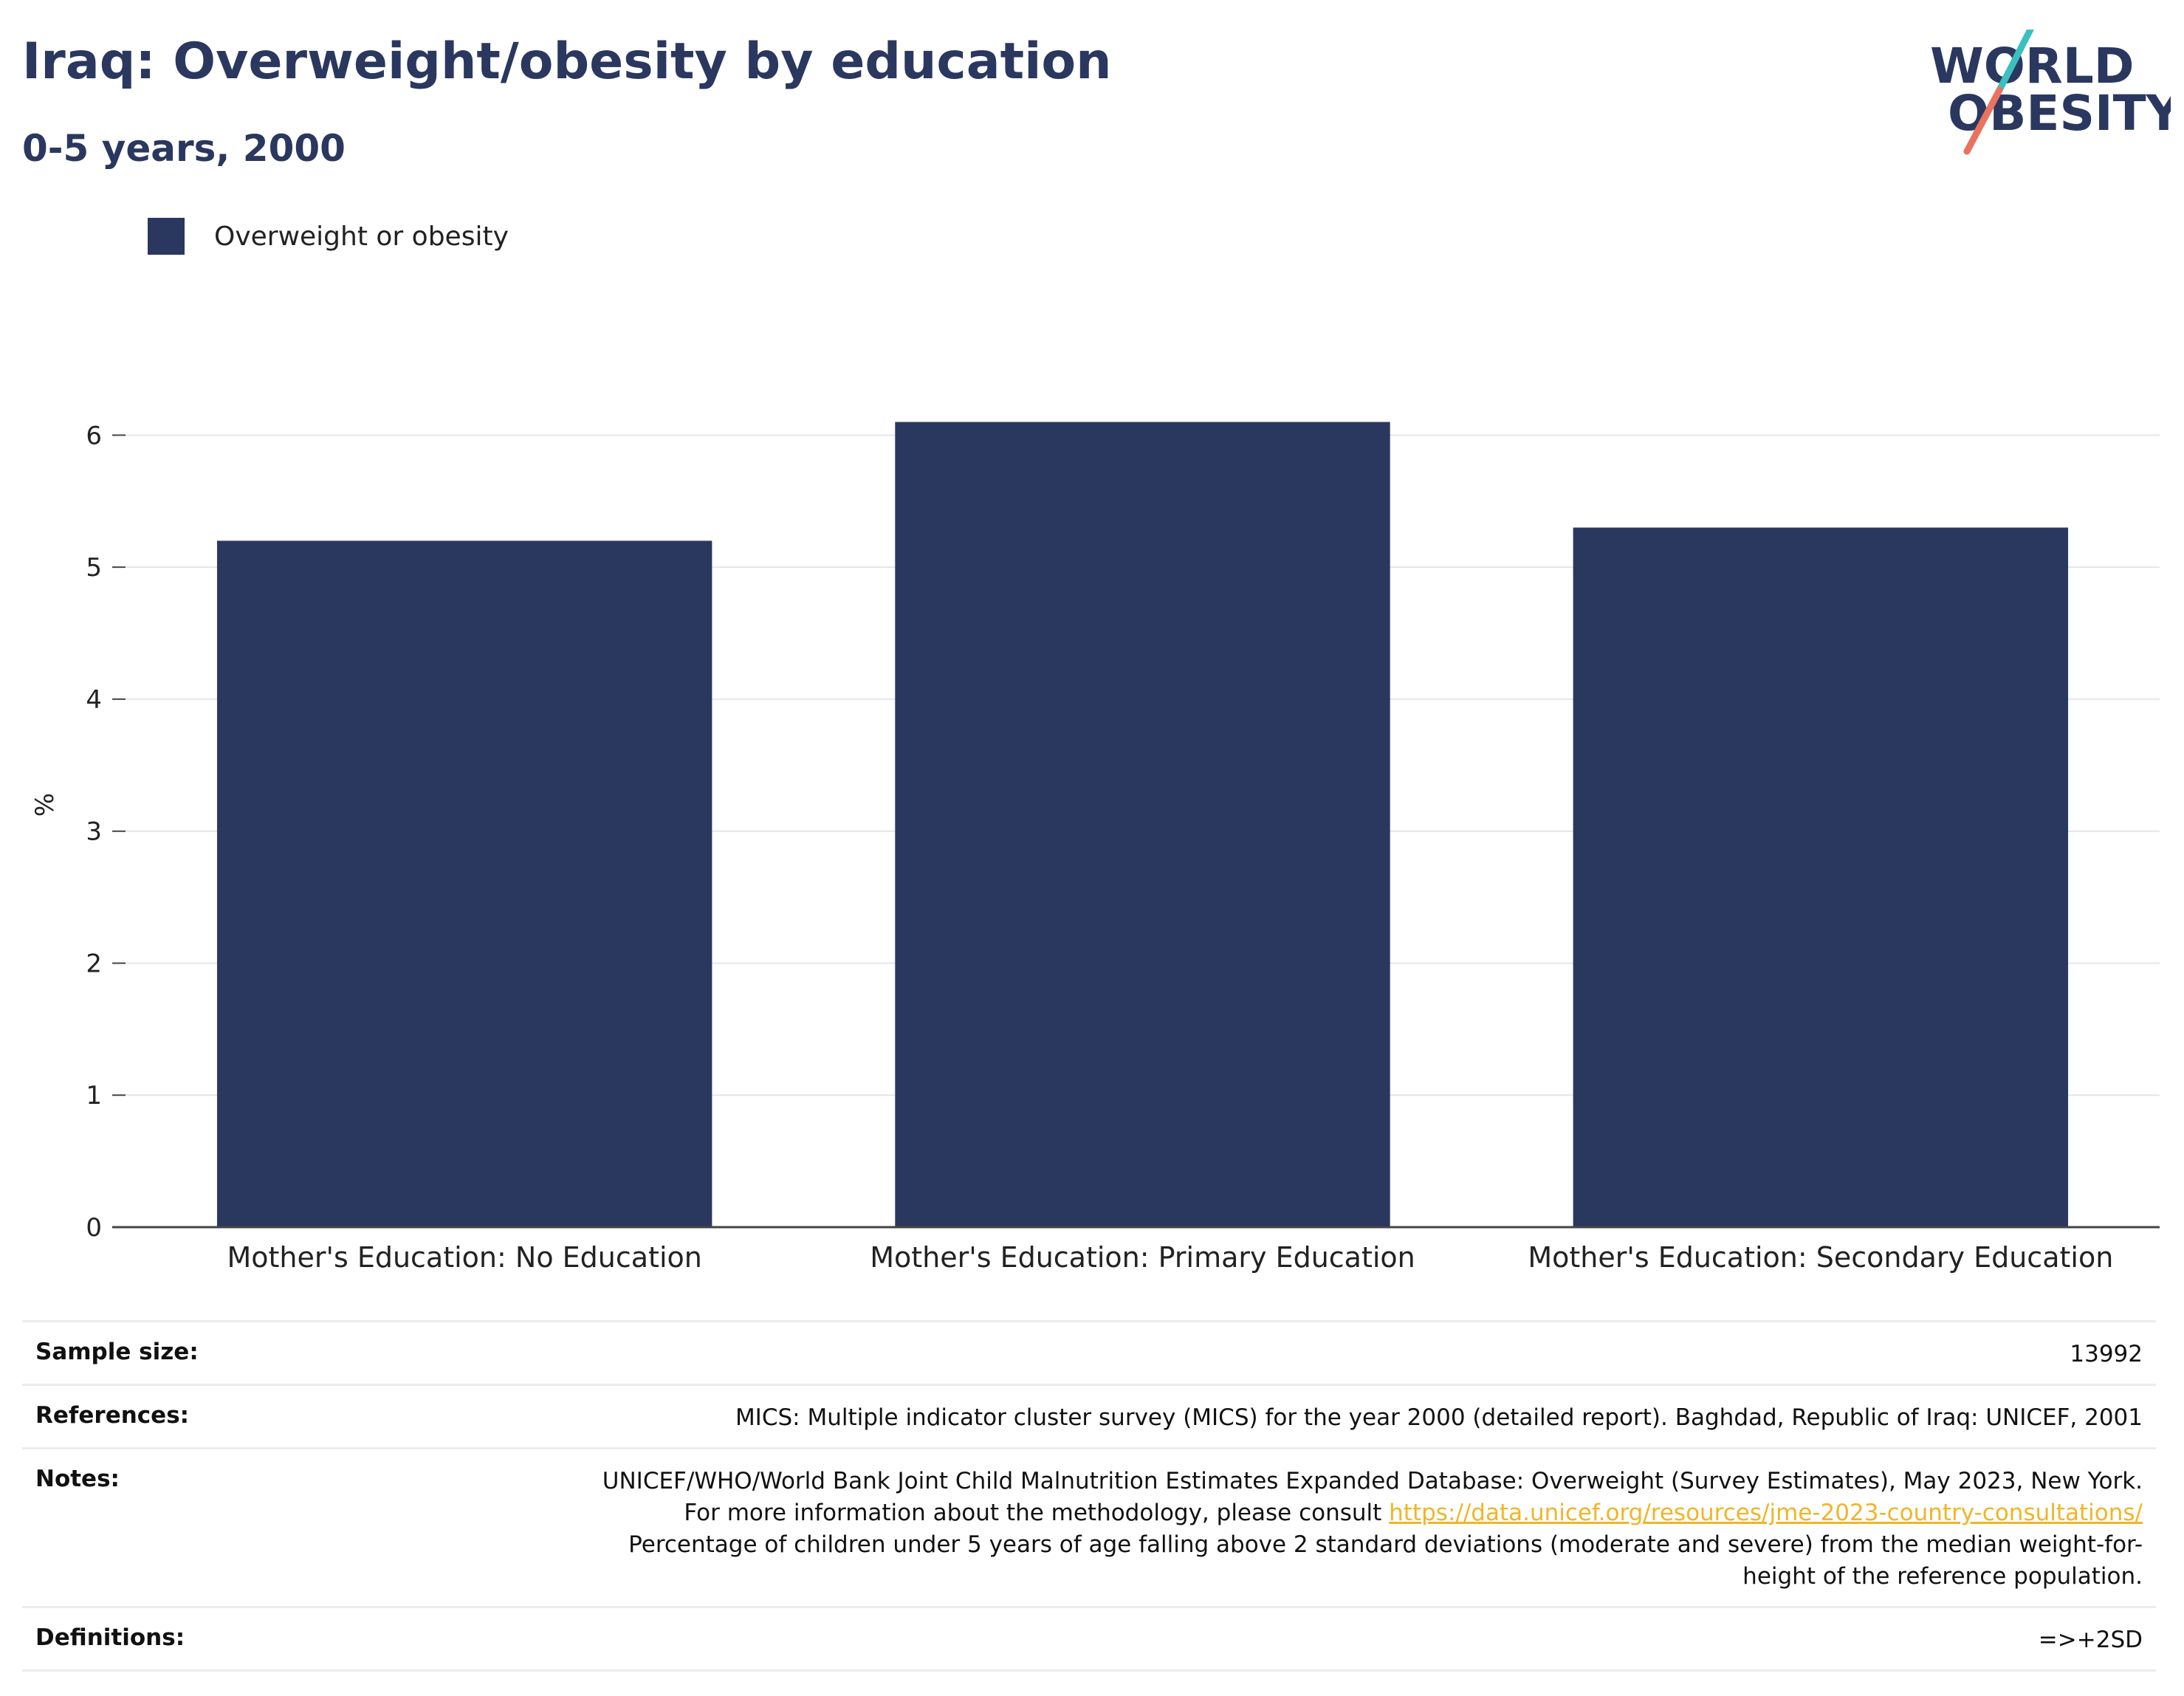 The height and width of the screenshot is (1696, 2184). I want to click on y-axis-ticks: 0 1 2 3 4 5 6, so click(106, 832).